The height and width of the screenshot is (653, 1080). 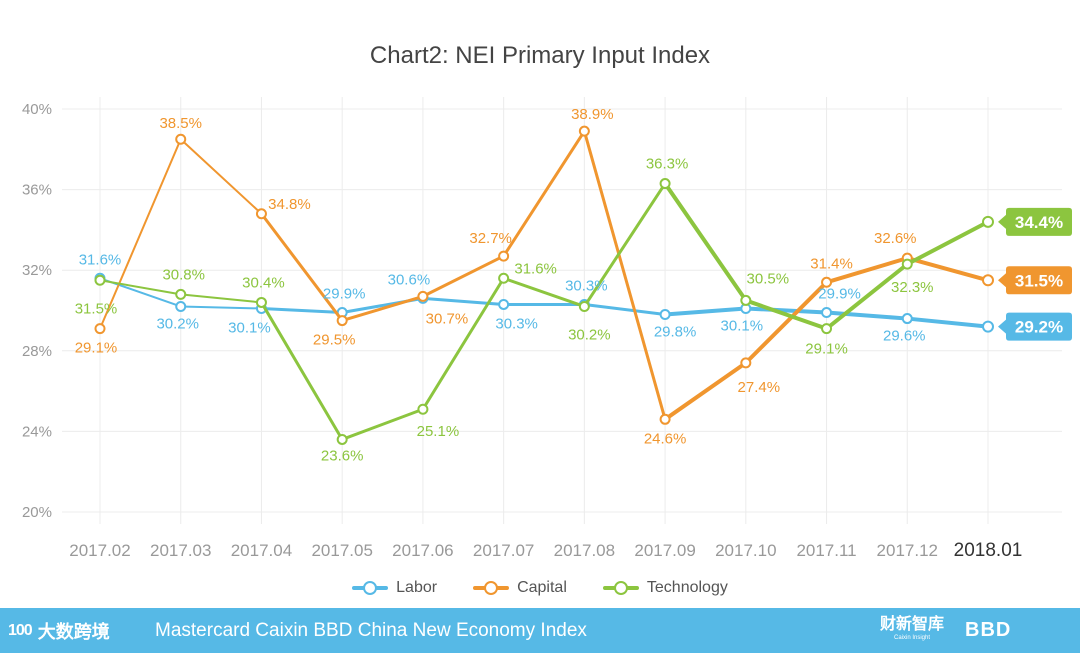 What do you see at coordinates (263, 282) in the screenshot?
I see `technology-data-label: 30.4%` at bounding box center [263, 282].